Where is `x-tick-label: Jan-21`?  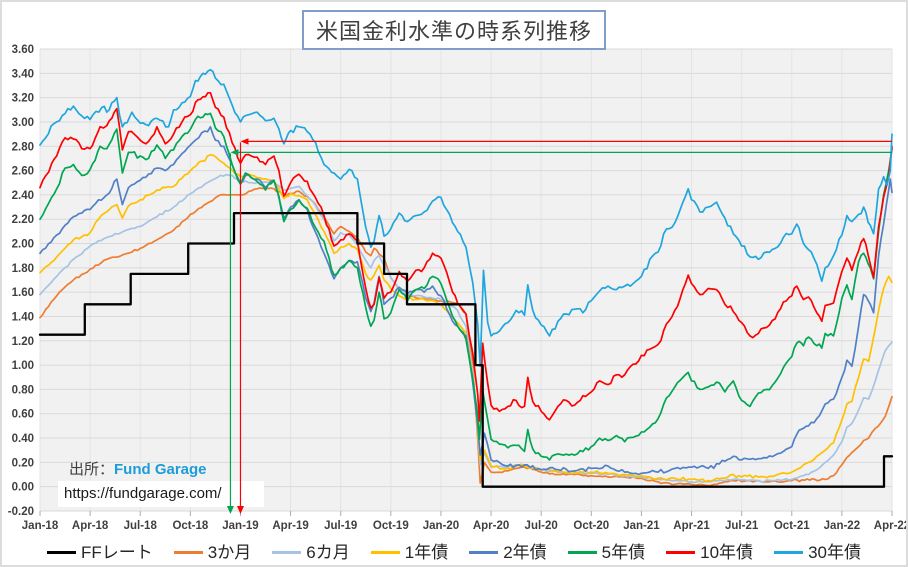 x-tick-label: Jan-21 is located at coordinates (641, 526).